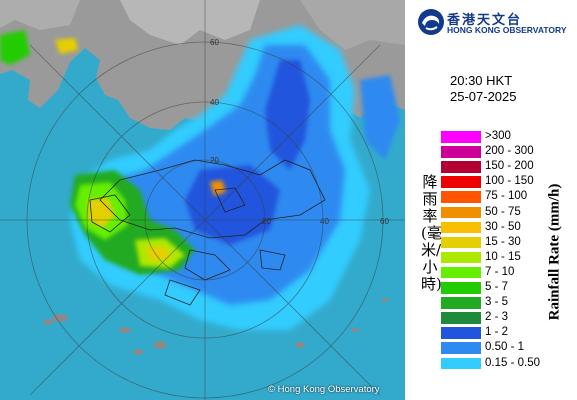 Image resolution: width=577 pixels, height=400 pixels. What do you see at coordinates (554, 252) in the screenshot?
I see `legend-title-english: Rainfall Rate (mm/h)` at bounding box center [554, 252].